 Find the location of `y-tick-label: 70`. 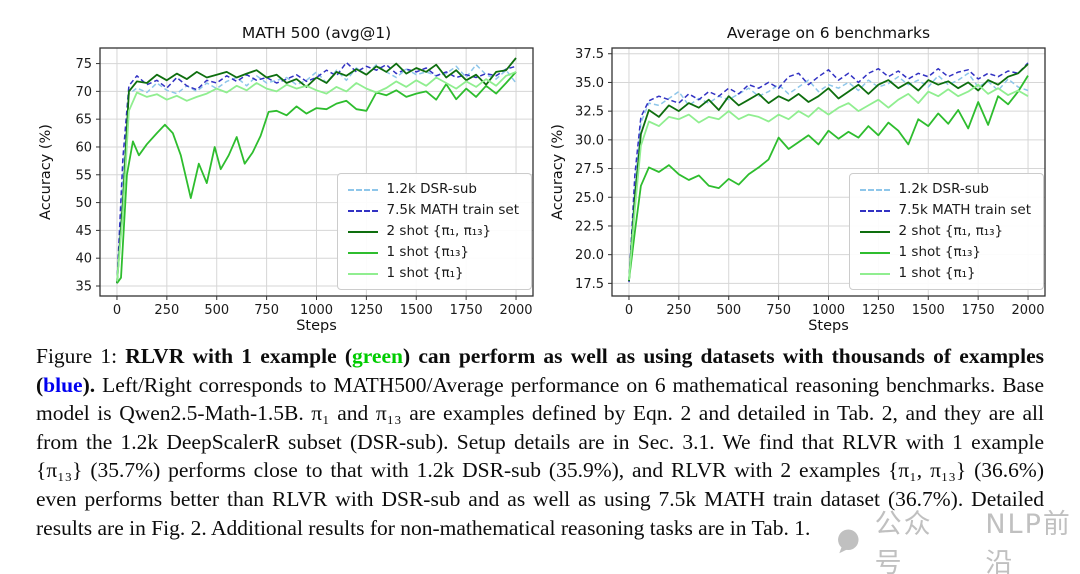

y-tick-label: 70 is located at coordinates (83, 92).